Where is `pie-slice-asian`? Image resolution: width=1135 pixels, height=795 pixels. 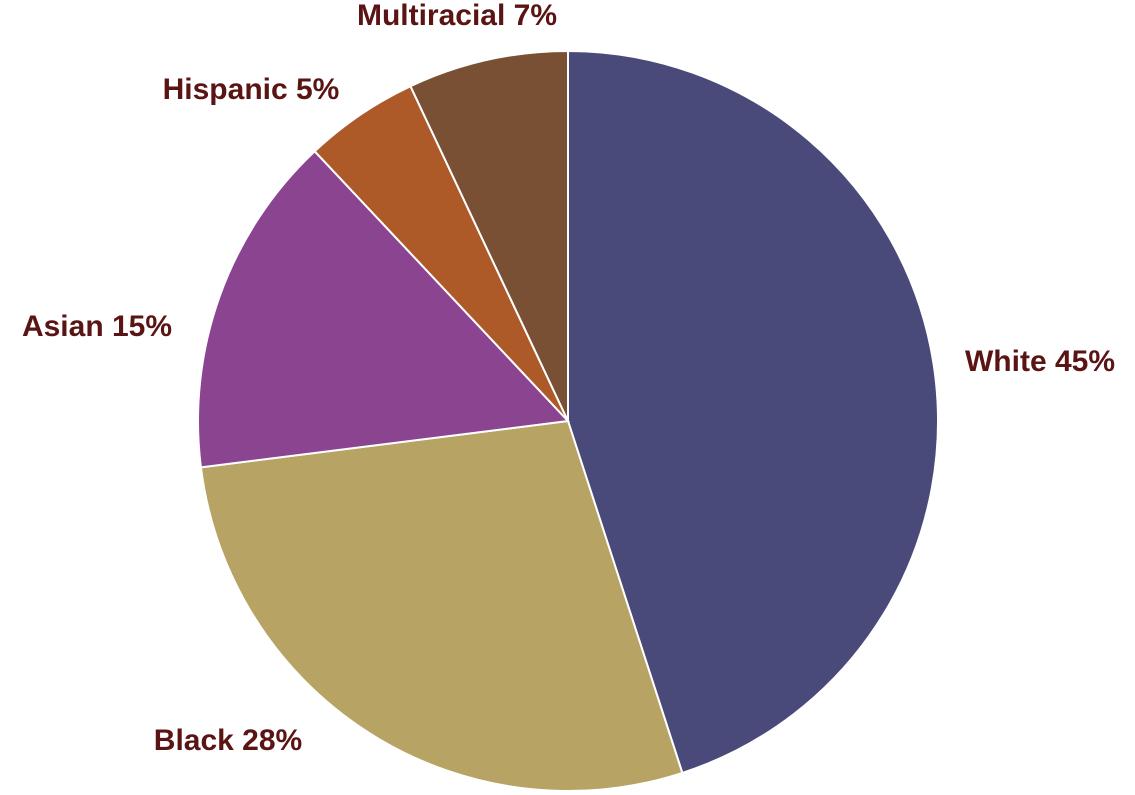 pie-slice-asian is located at coordinates (384, 309).